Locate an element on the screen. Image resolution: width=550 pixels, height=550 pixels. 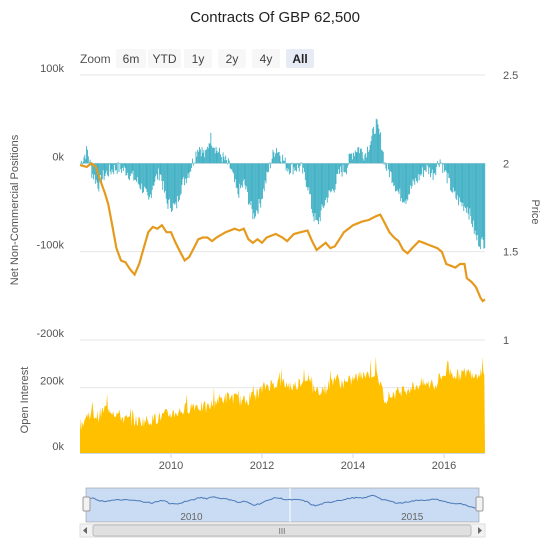
zoom-button-label: YTD is located at coordinates (165, 59).